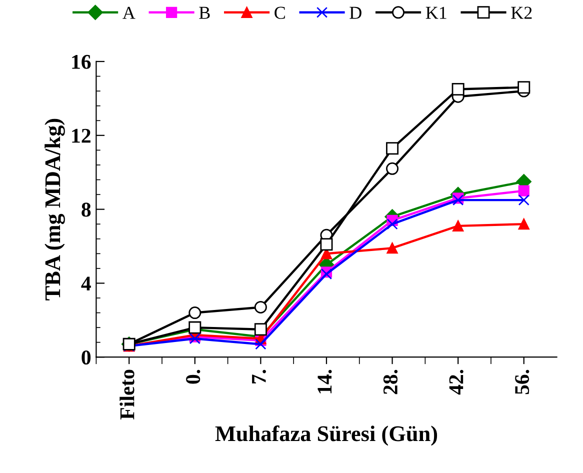 This screenshot has width=583, height=473. Describe the element at coordinates (356, 12) in the screenshot. I see `legend-label: D` at that location.